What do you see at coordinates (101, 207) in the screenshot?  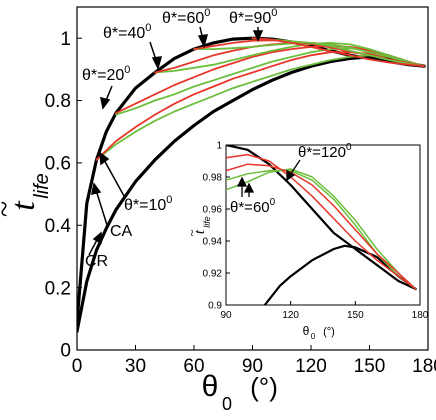 I see `arrow-ca` at bounding box center [101, 207].